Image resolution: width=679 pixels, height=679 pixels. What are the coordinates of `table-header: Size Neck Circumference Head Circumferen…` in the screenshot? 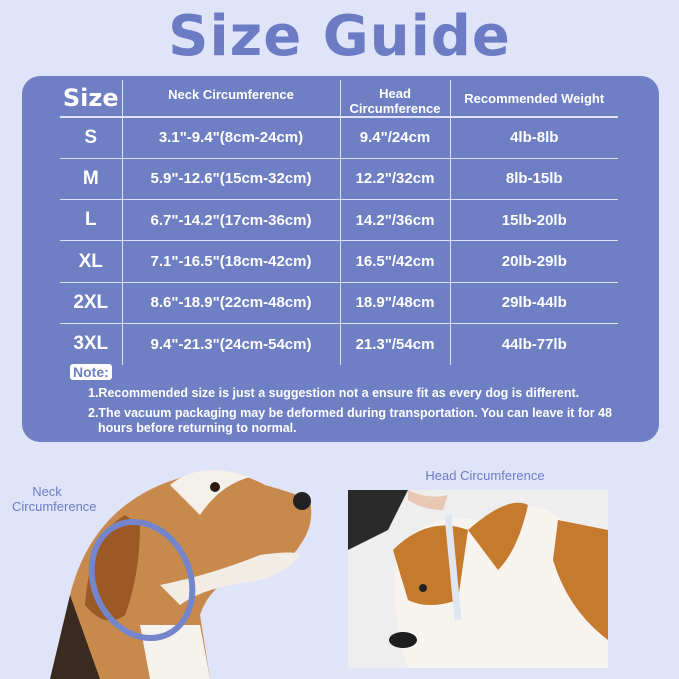 It's located at (339, 98).